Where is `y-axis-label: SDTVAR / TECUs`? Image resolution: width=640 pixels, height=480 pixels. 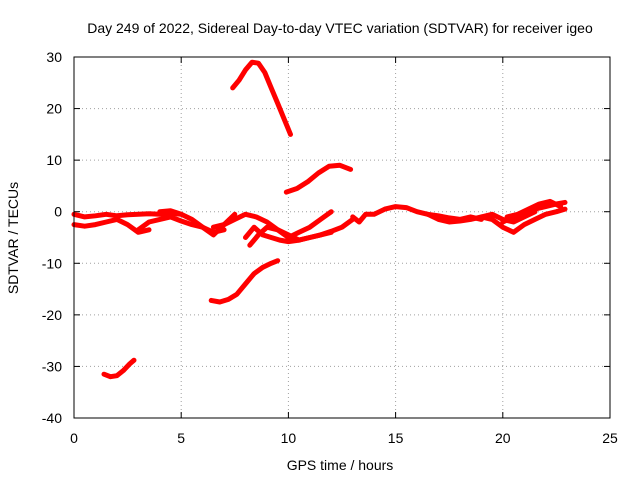 y-axis-label: SDTVAR / TECUs is located at coordinates (13, 238).